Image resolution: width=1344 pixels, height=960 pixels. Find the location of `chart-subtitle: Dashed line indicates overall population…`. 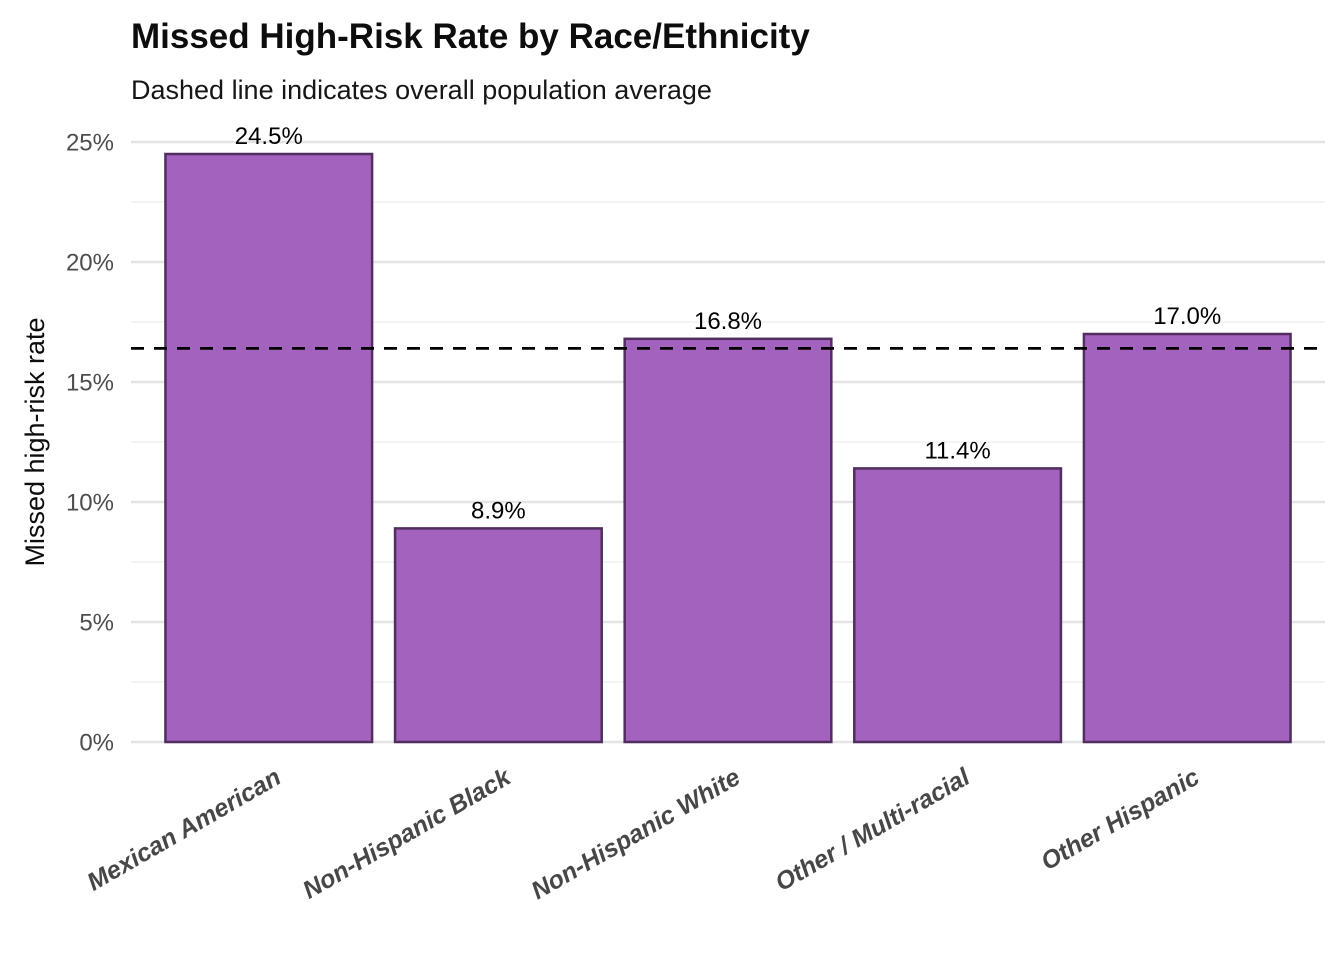

chart-subtitle: Dashed line indicates overall population… is located at coordinates (421, 90).